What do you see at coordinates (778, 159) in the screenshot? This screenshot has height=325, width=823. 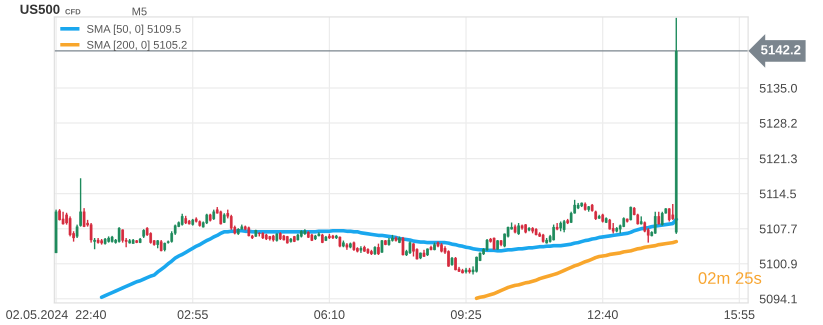 I see `y-tick-label: 5121.3` at bounding box center [778, 159].